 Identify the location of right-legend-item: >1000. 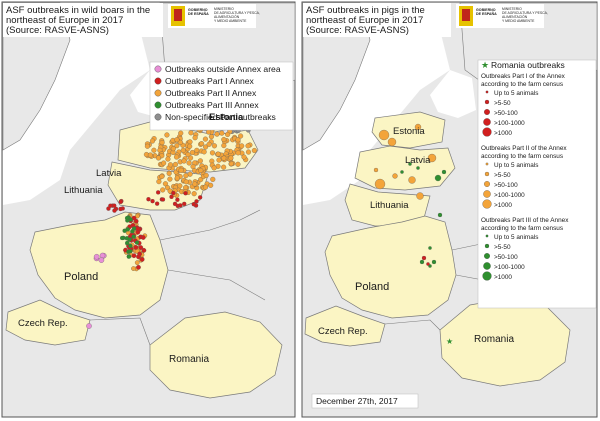
(503, 205).